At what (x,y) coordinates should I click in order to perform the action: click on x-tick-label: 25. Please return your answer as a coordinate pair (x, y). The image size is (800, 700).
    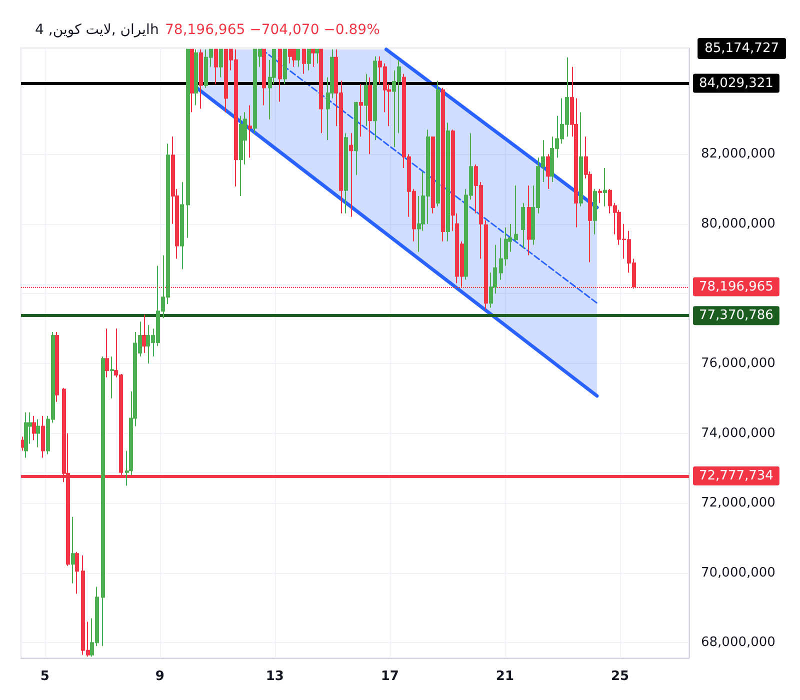
    Looking at the image, I should click on (620, 676).